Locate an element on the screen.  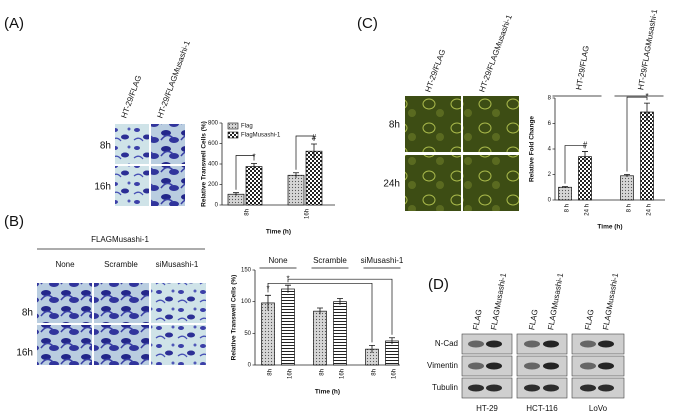
column-label: HT-29/FLAG is located at coordinates (131, 96).